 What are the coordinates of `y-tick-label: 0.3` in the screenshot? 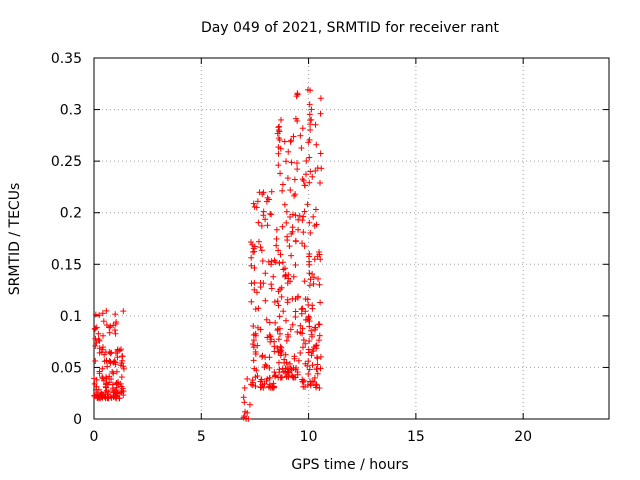 It's located at (71, 111).